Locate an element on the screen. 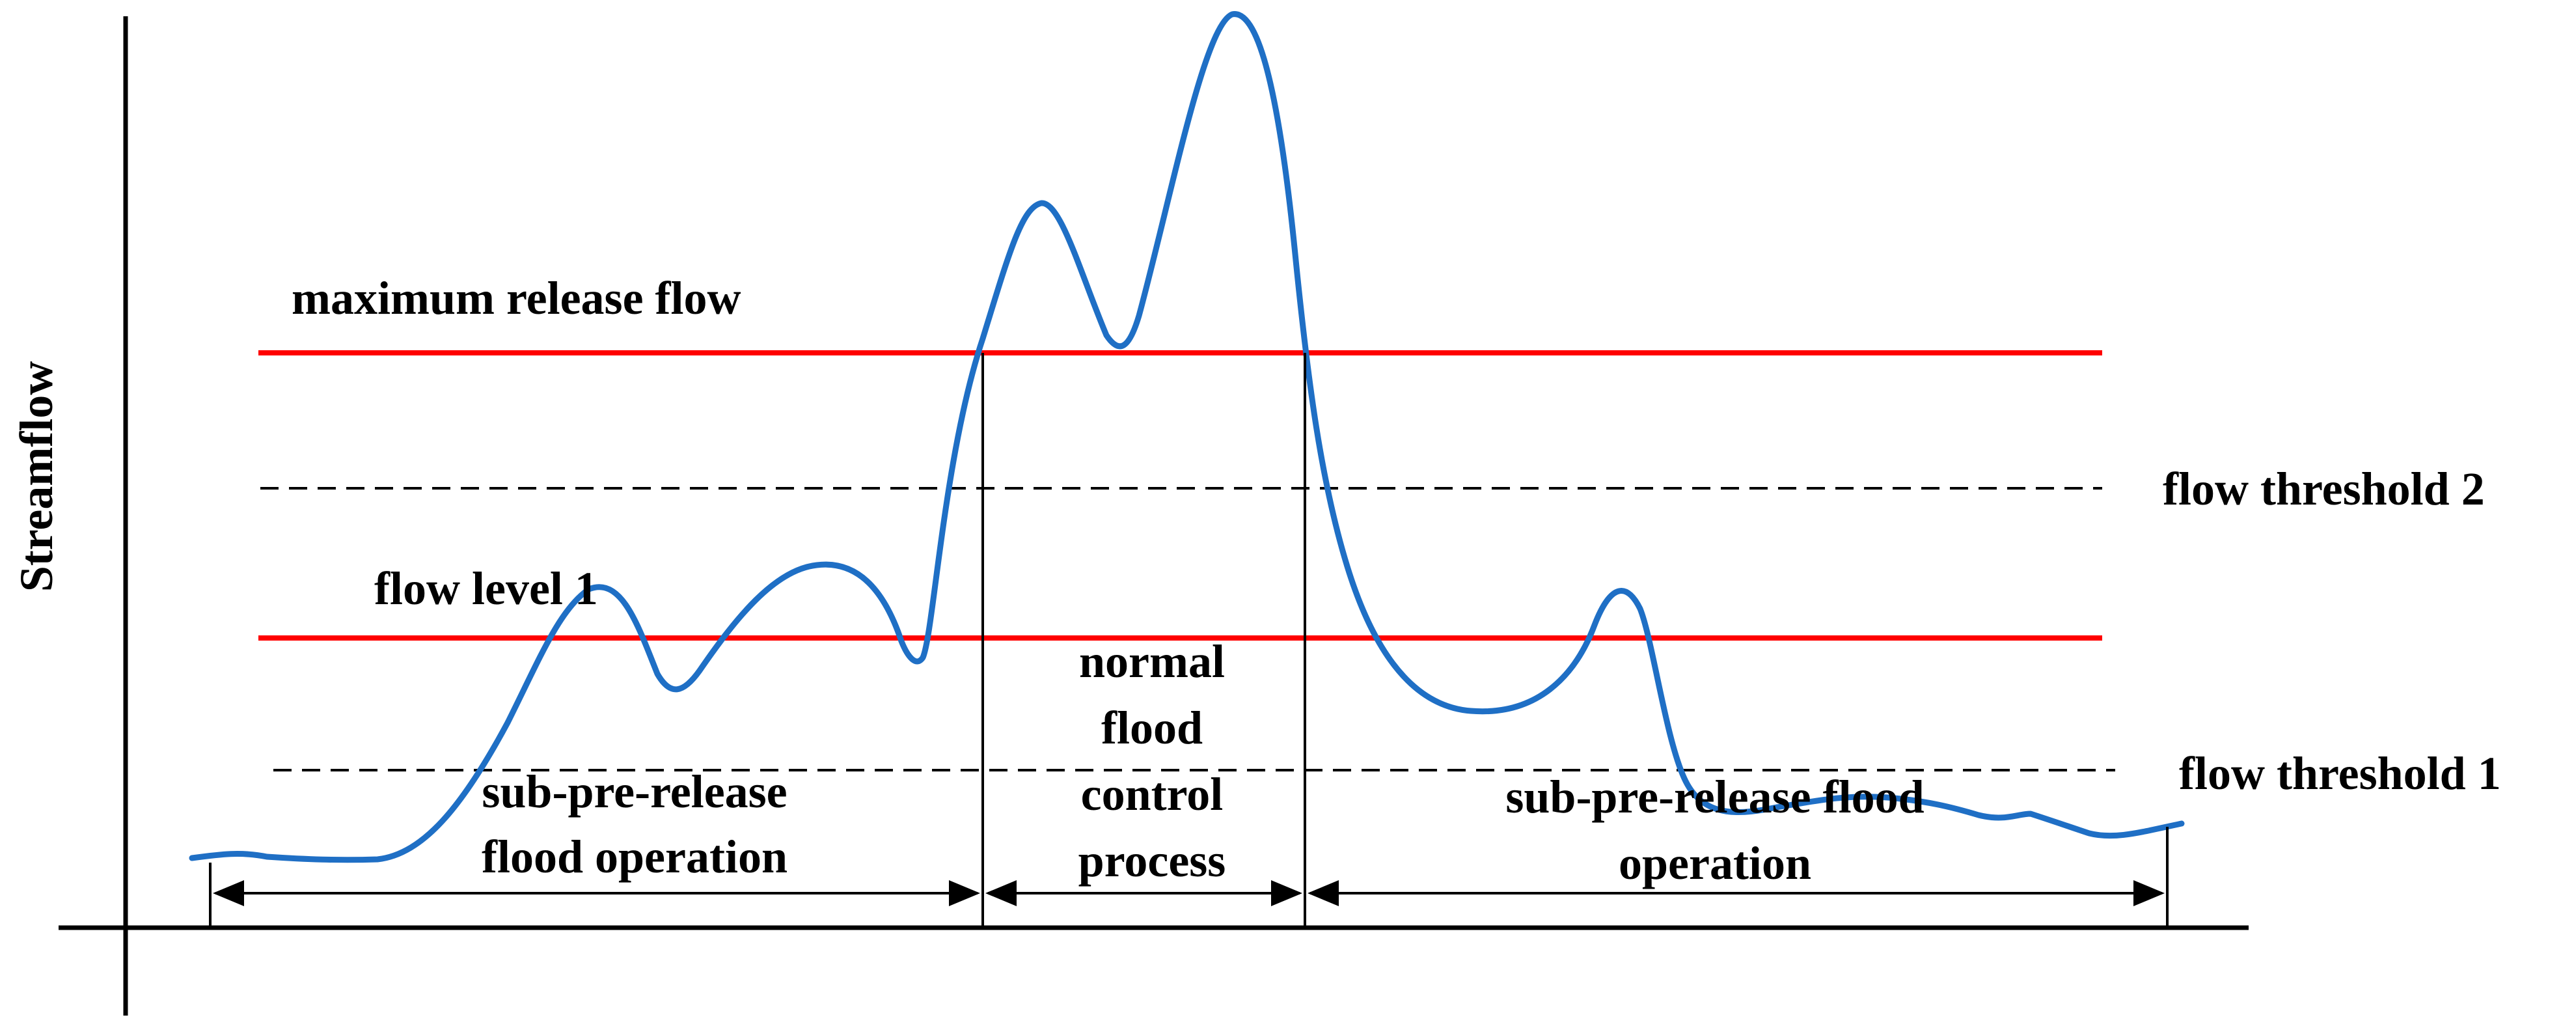 This screenshot has height=1026, width=2576. middle-period-label-line3: control is located at coordinates (1153, 794).